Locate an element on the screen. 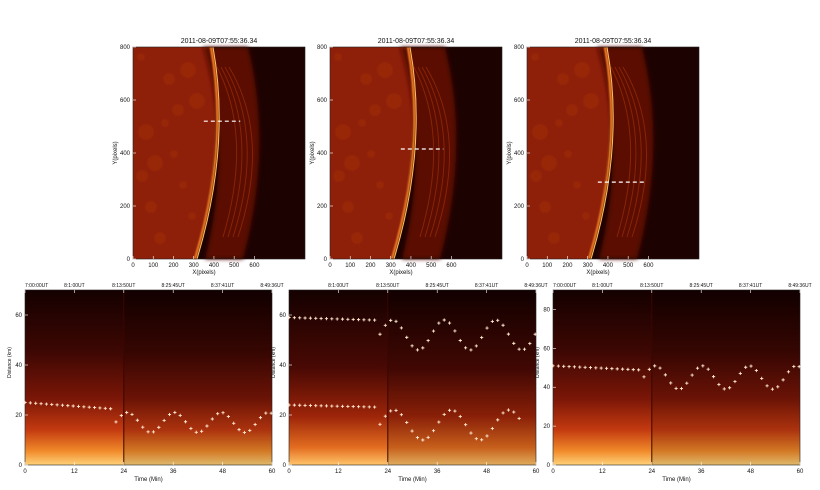 The width and height of the screenshot is (820, 490). plot-background is located at coordinates (412, 377).